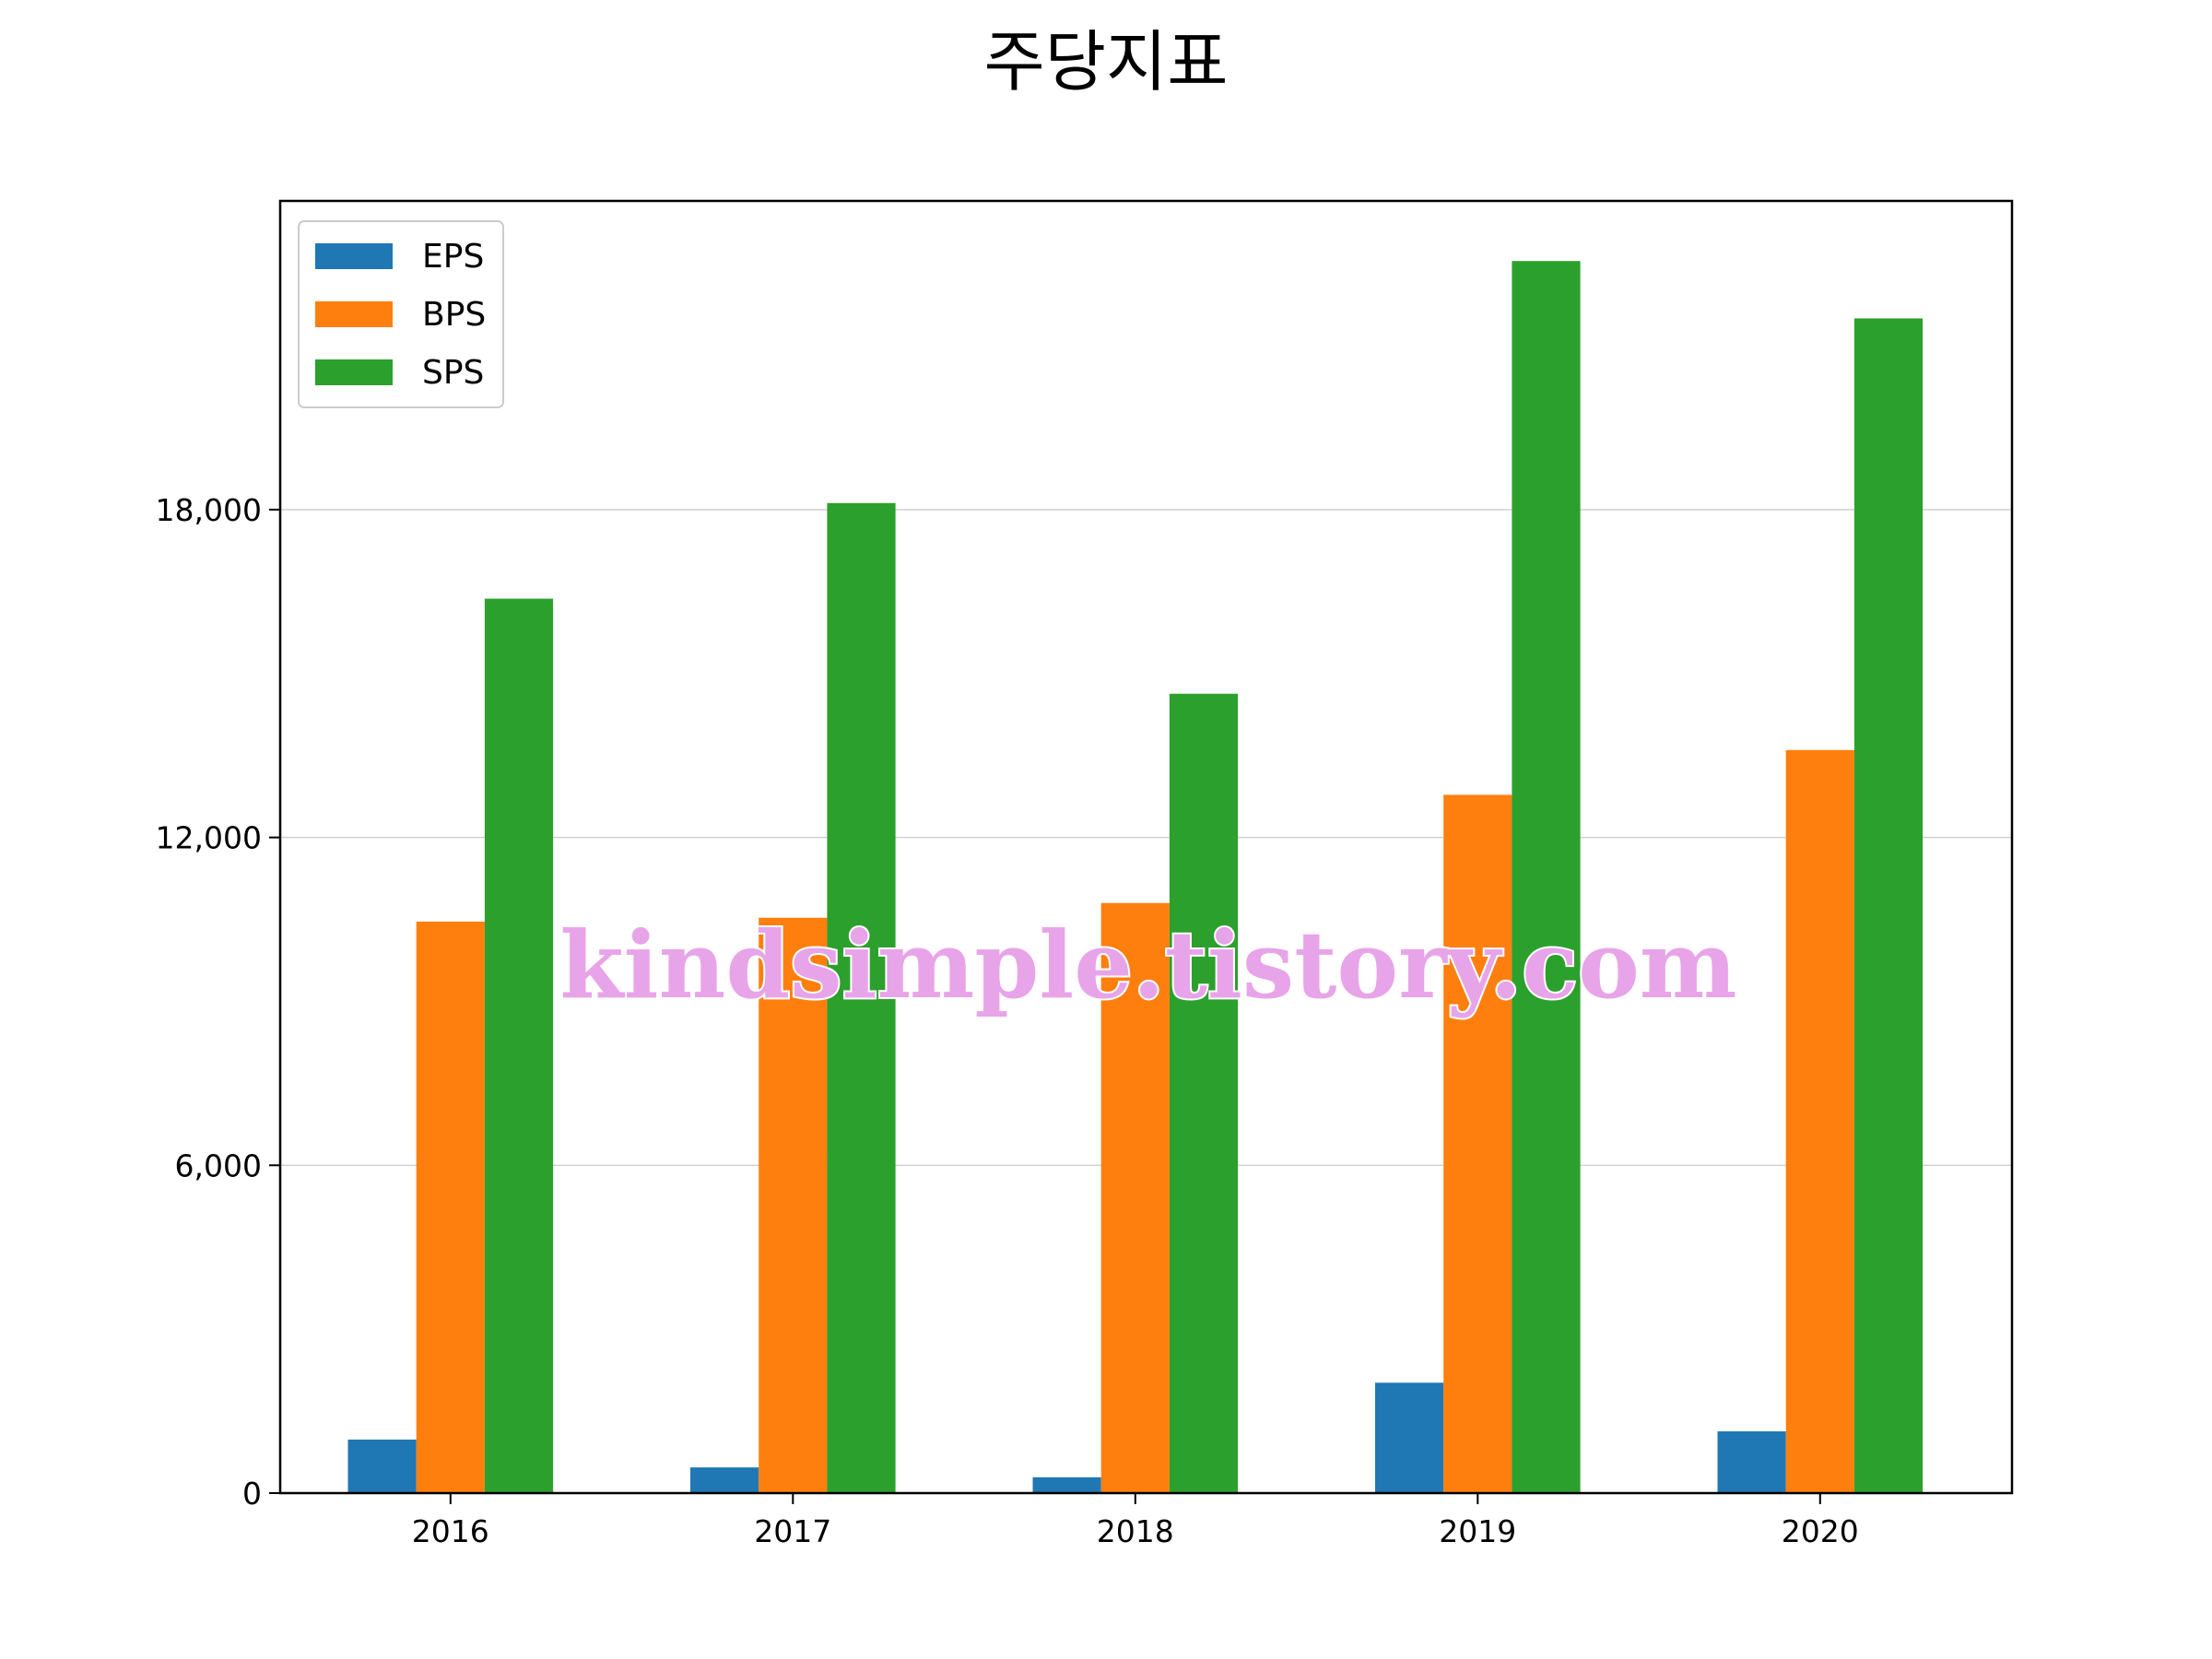 This screenshot has height=1659, width=2212. Describe the element at coordinates (453, 257) in the screenshot. I see `legend-label-eps: EPS` at that location.